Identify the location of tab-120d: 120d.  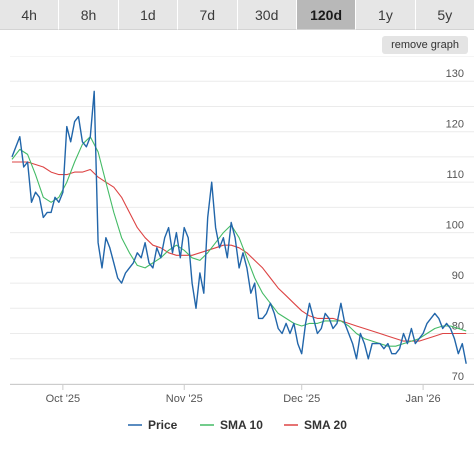
(326, 15).